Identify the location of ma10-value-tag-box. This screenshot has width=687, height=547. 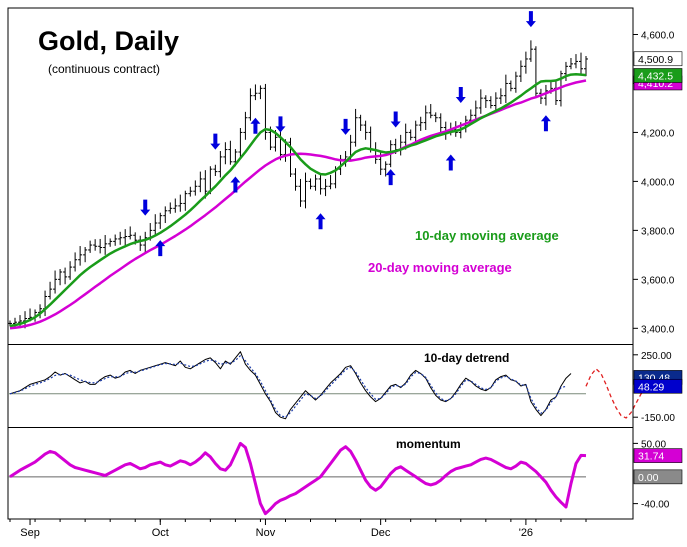
(658, 75).